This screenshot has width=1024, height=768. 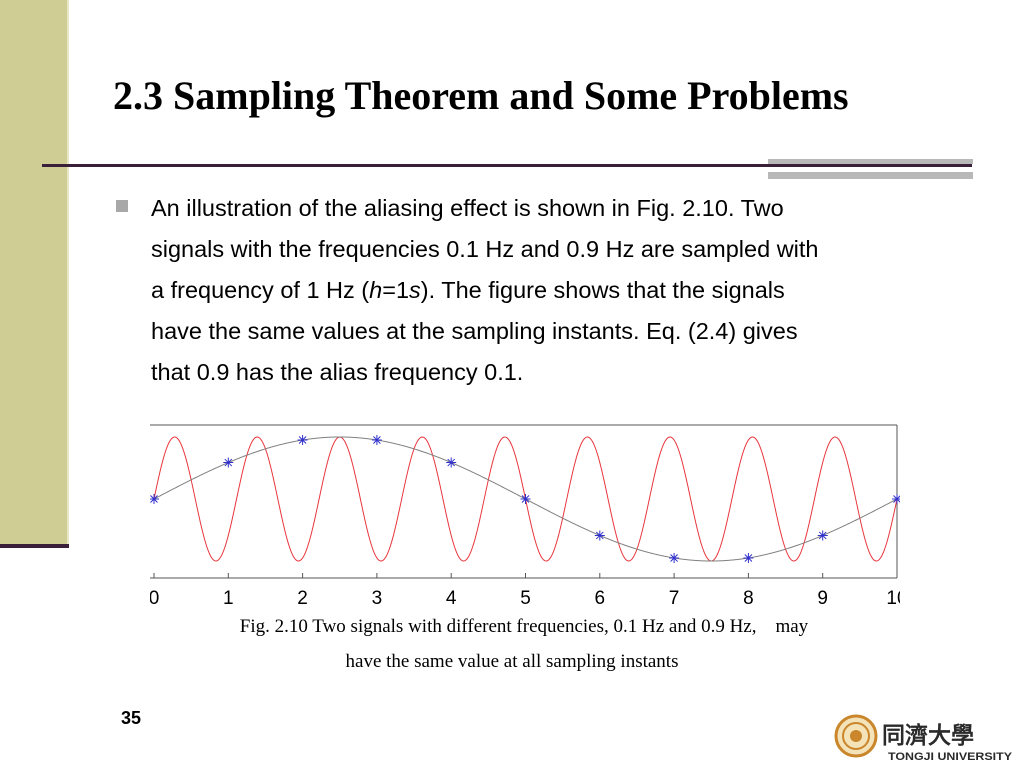 What do you see at coordinates (131, 718) in the screenshot?
I see `page-number: 35` at bounding box center [131, 718].